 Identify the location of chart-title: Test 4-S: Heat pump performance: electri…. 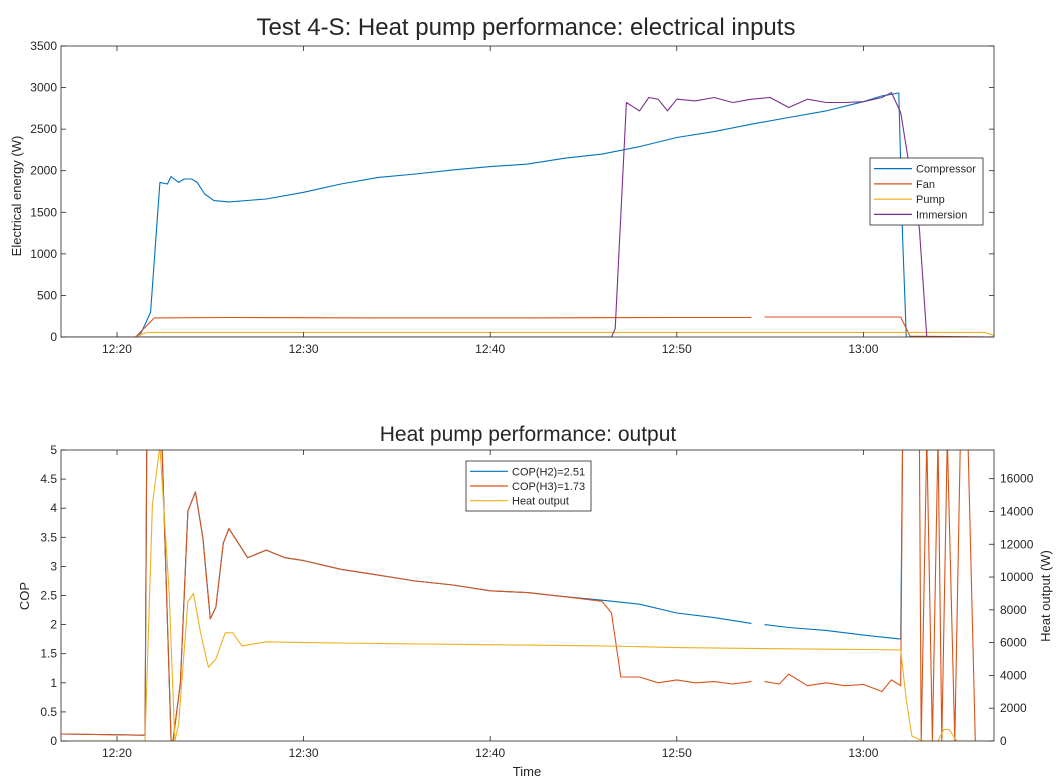
(526, 27).